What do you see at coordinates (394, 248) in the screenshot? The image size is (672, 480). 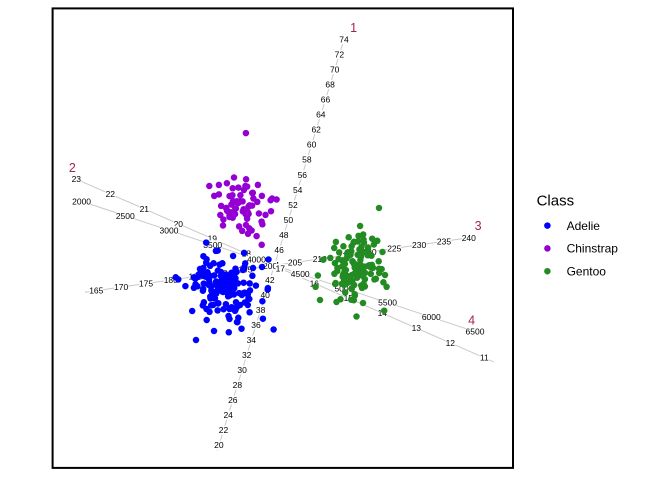 I see `svg-text: 225` at bounding box center [394, 248].